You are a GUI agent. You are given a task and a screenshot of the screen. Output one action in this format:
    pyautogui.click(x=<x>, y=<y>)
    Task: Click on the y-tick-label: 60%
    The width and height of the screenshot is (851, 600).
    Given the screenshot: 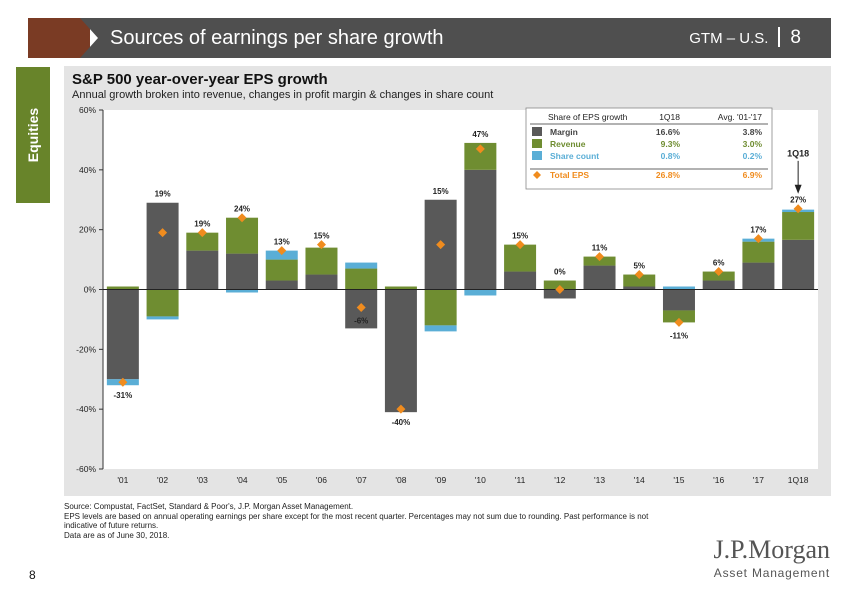 What is the action you would take?
    pyautogui.click(x=87, y=110)
    